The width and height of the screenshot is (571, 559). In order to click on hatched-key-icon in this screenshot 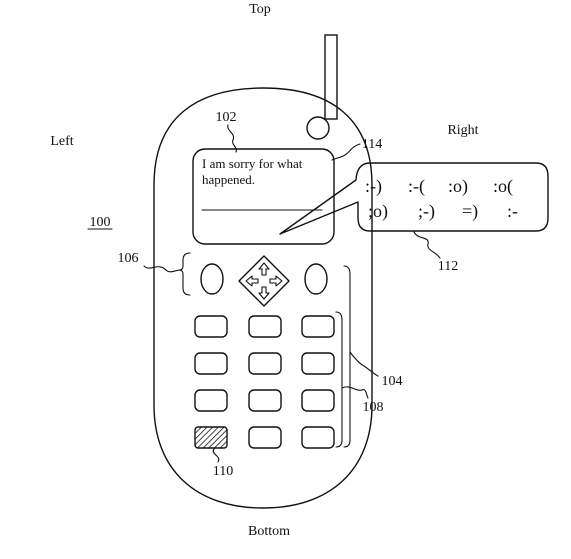, I will do `click(211, 437)`.